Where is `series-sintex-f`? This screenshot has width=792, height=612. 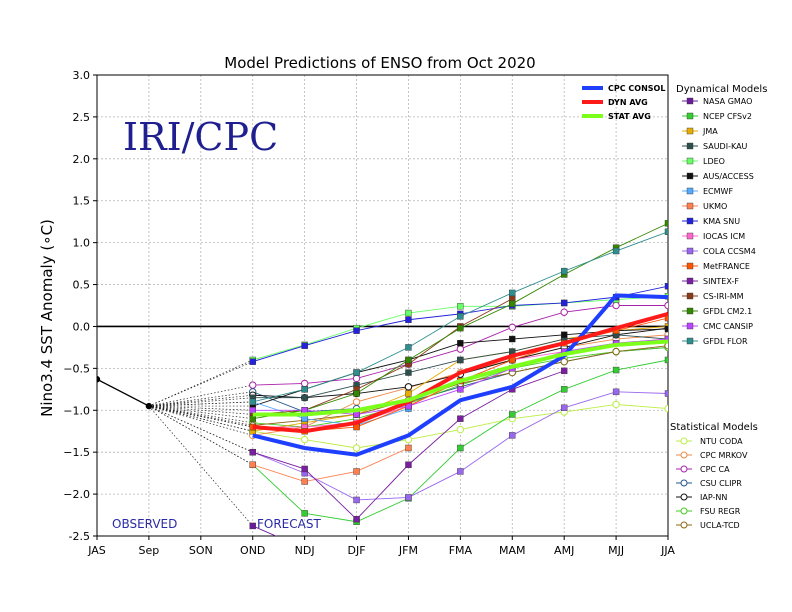 series-sintex-f is located at coordinates (408, 445).